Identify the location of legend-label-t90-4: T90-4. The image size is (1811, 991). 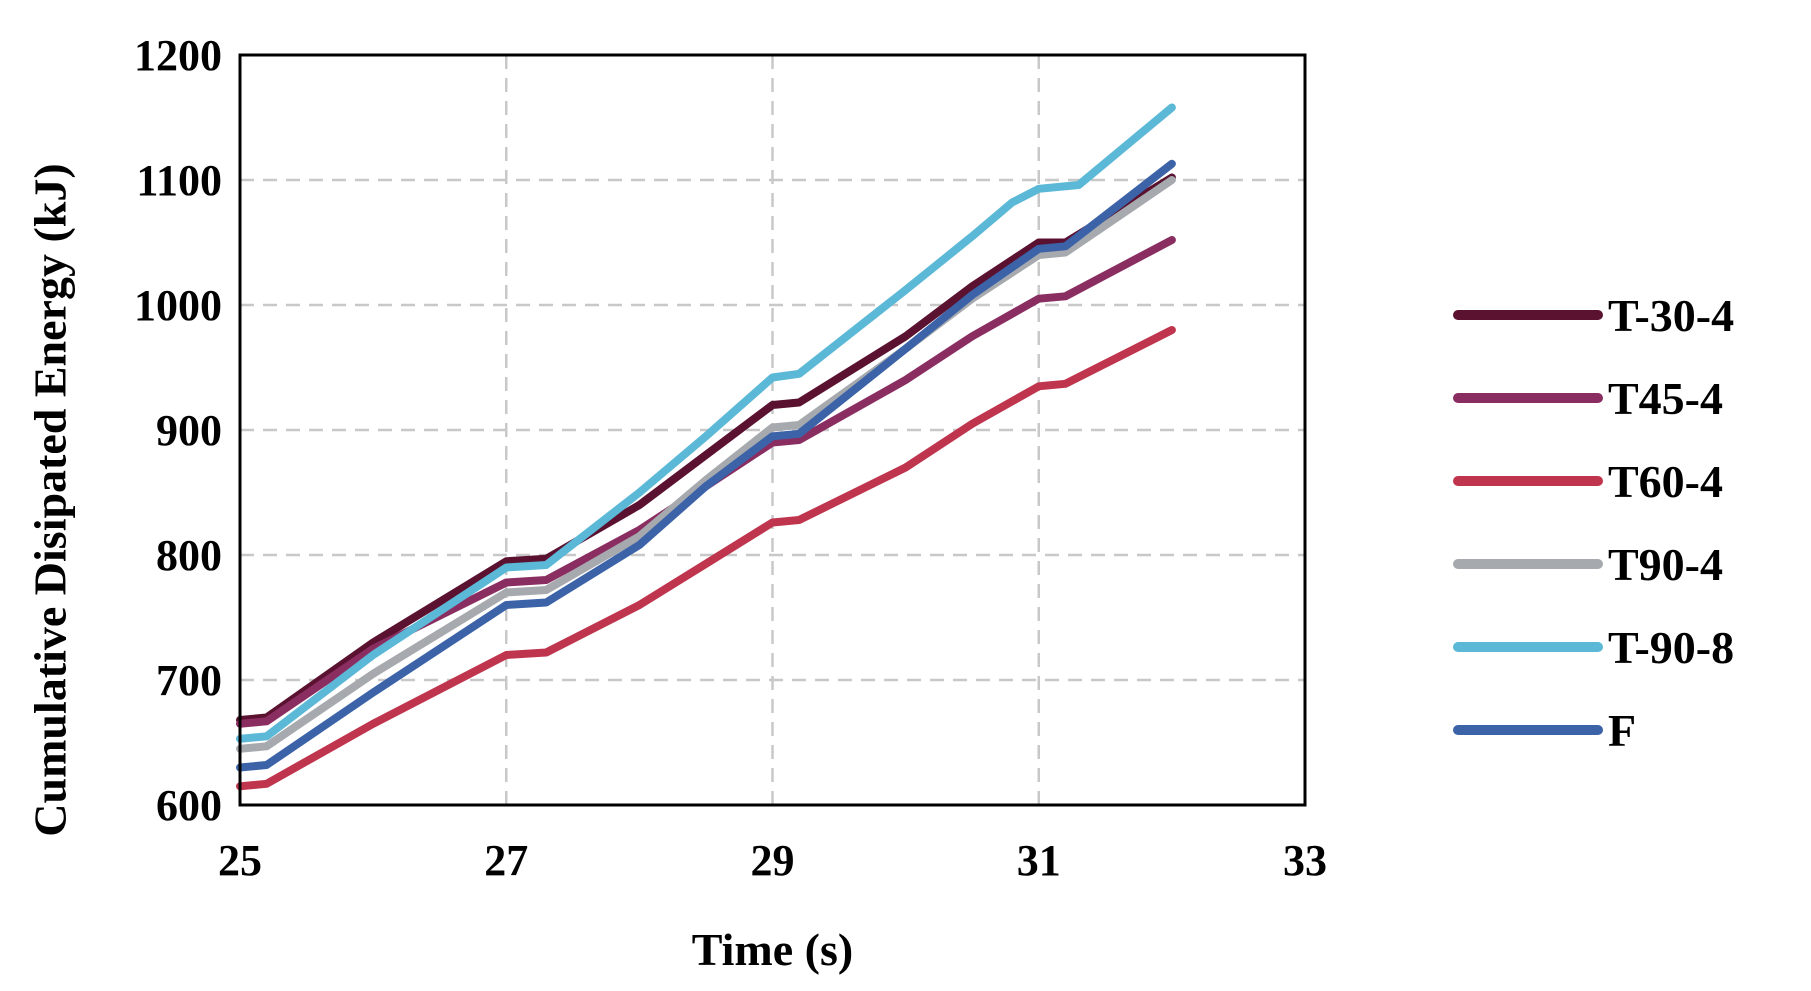
(1665, 564).